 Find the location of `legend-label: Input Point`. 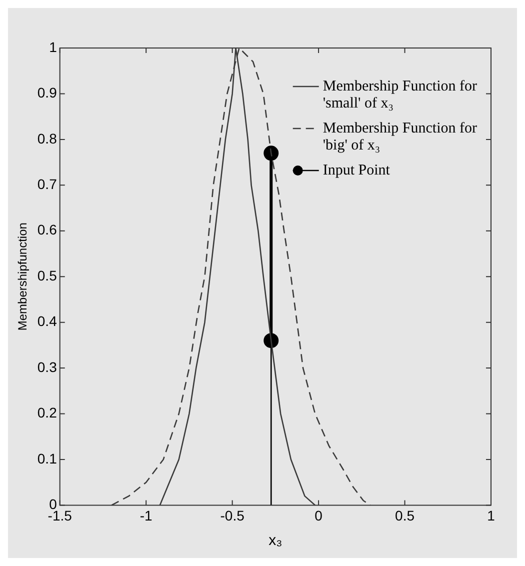

legend-label: Input Point is located at coordinates (356, 170).